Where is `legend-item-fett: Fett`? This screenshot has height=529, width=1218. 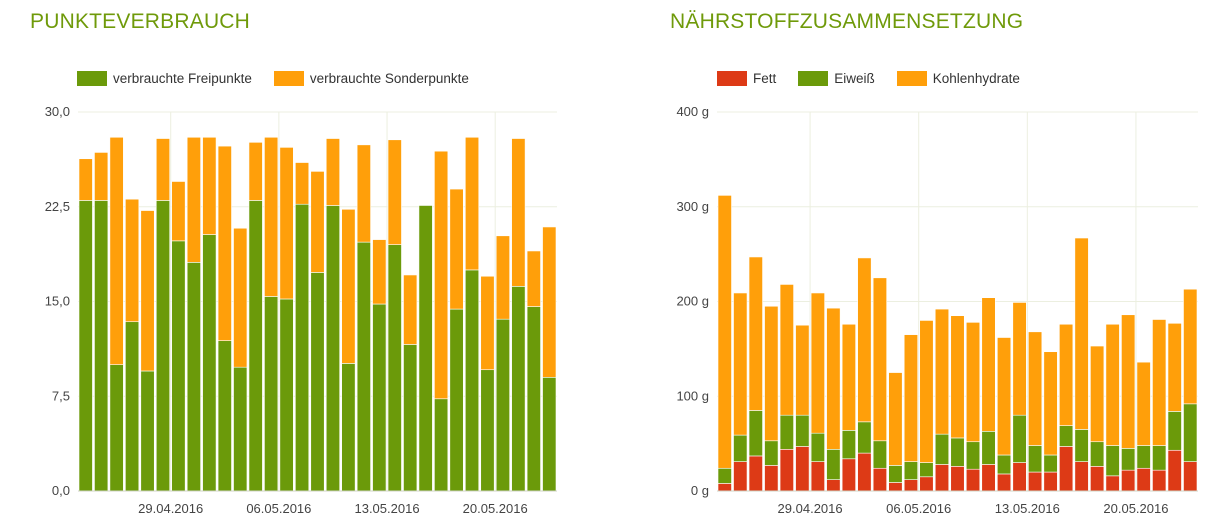 legend-item-fett: Fett is located at coordinates (746, 78).